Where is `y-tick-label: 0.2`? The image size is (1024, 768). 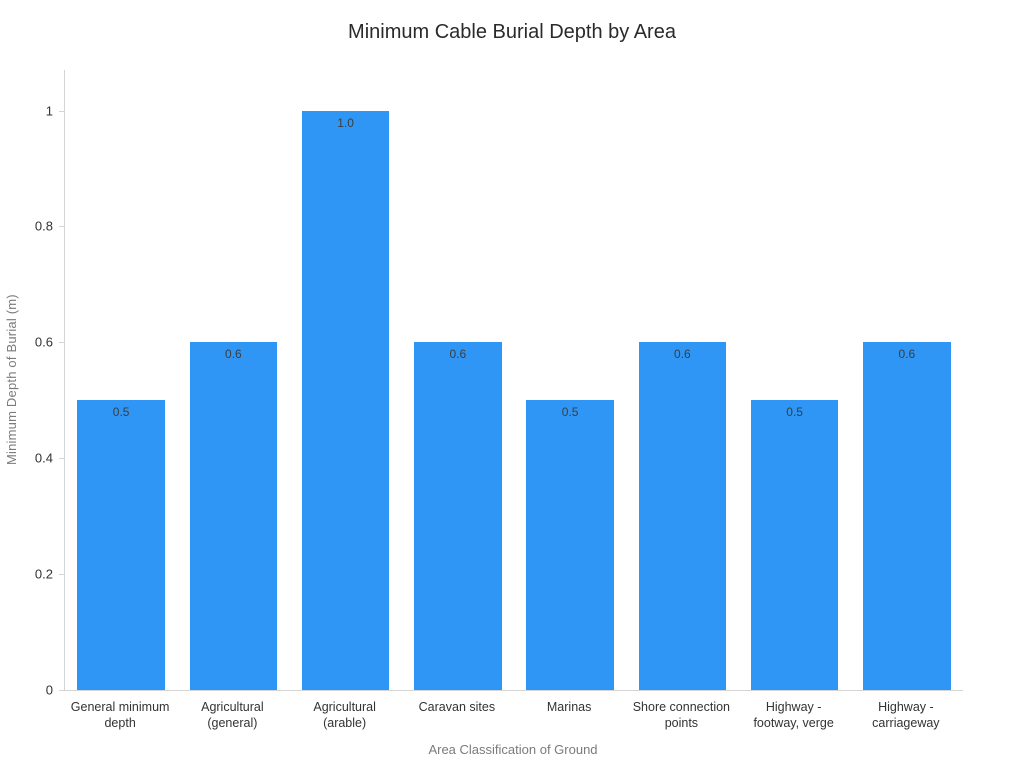 y-tick-label: 0.2 is located at coordinates (43, 574).